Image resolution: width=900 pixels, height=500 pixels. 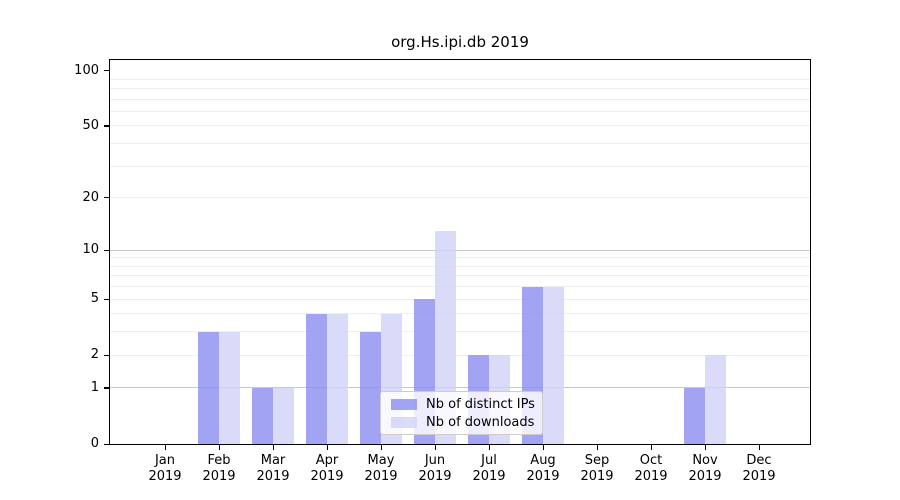 I want to click on x-tick-mark-jun, so click(x=435, y=447).